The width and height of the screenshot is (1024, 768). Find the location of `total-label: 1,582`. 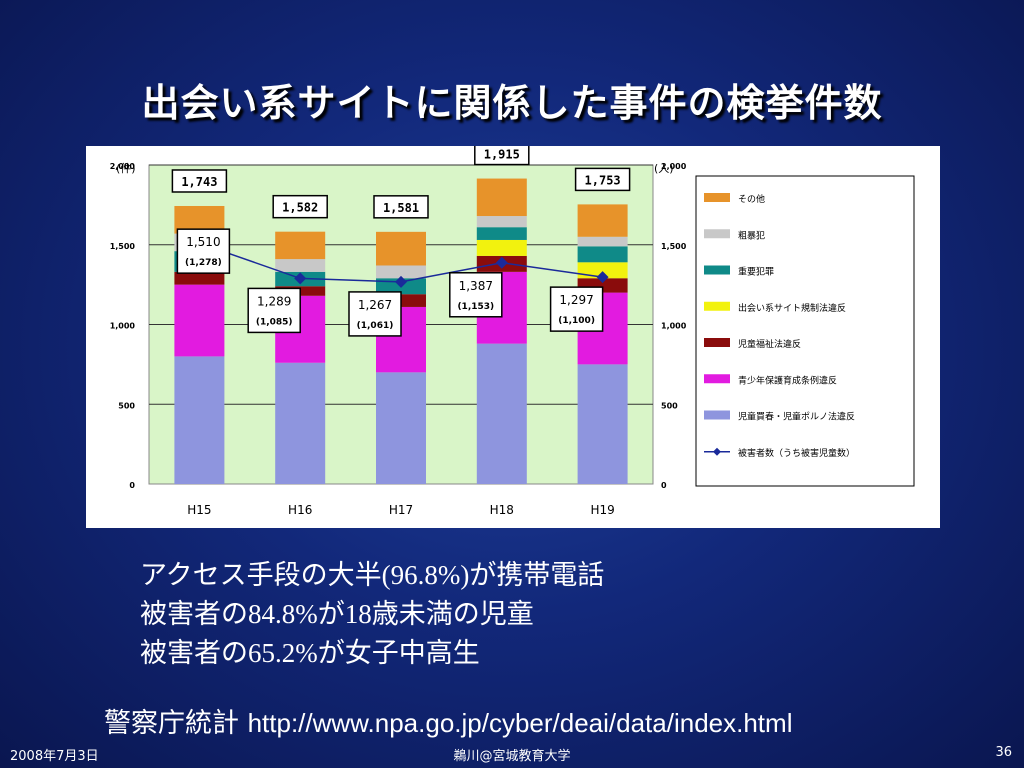

total-label: 1,582 is located at coordinates (300, 208).